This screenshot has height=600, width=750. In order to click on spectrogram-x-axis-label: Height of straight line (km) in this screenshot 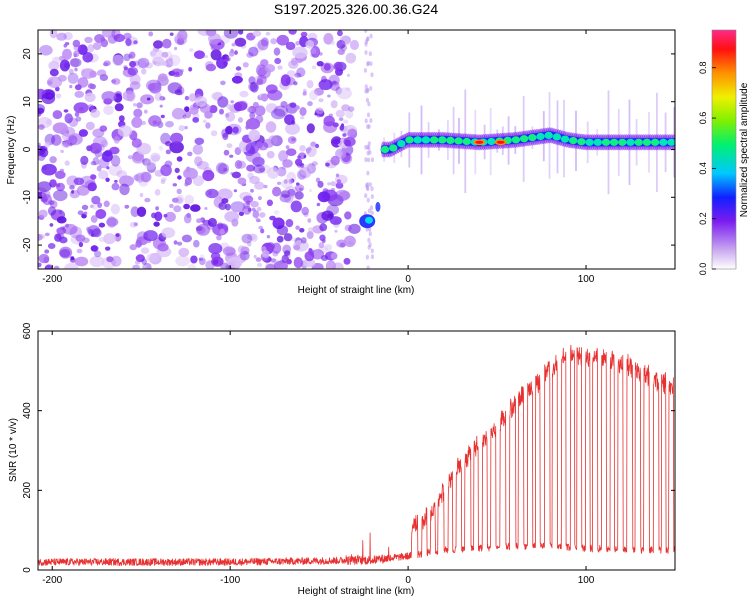, I will do `click(356, 290)`.